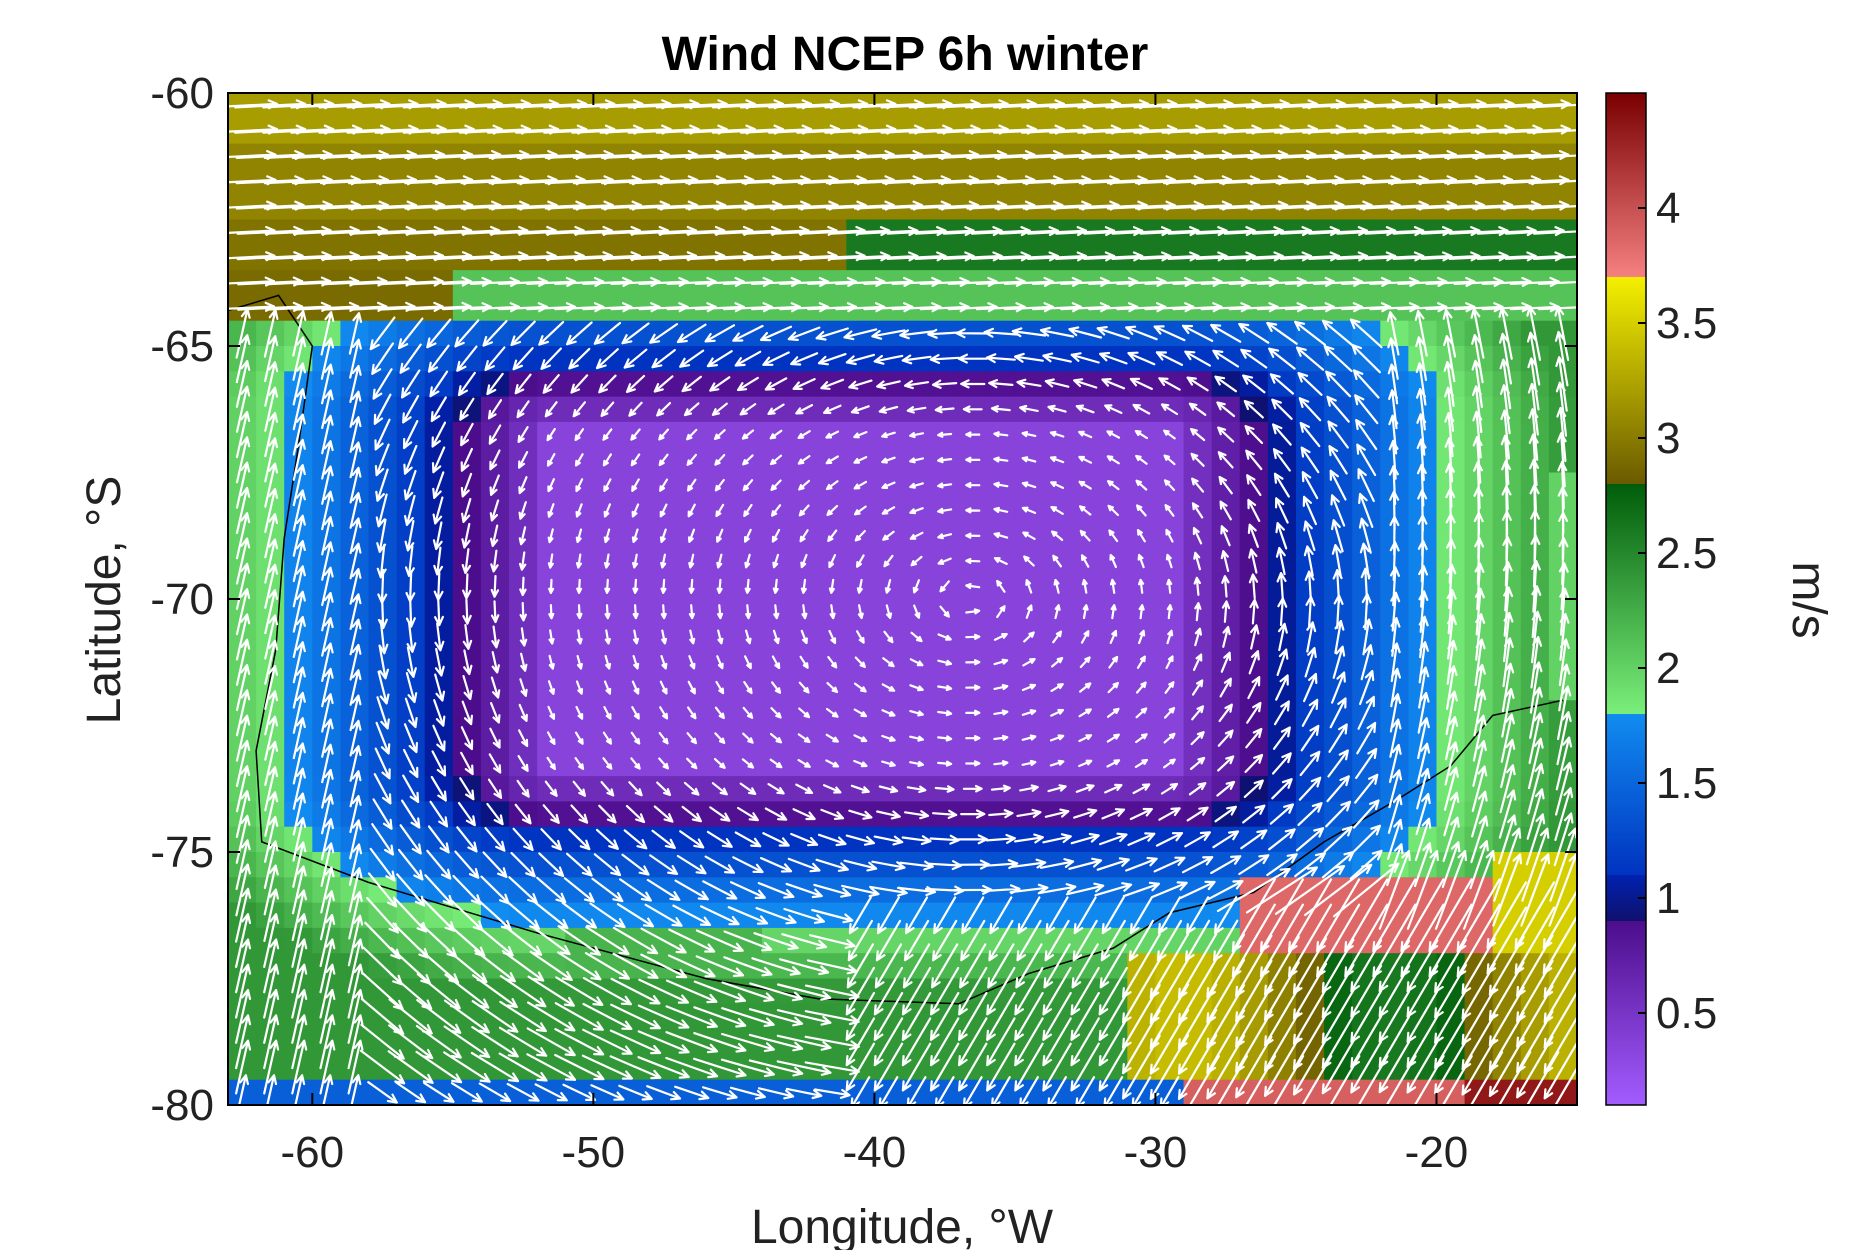  Describe the element at coordinates (1686, 1013) in the screenshot. I see `colorbar-tick-label: 0.5` at that location.